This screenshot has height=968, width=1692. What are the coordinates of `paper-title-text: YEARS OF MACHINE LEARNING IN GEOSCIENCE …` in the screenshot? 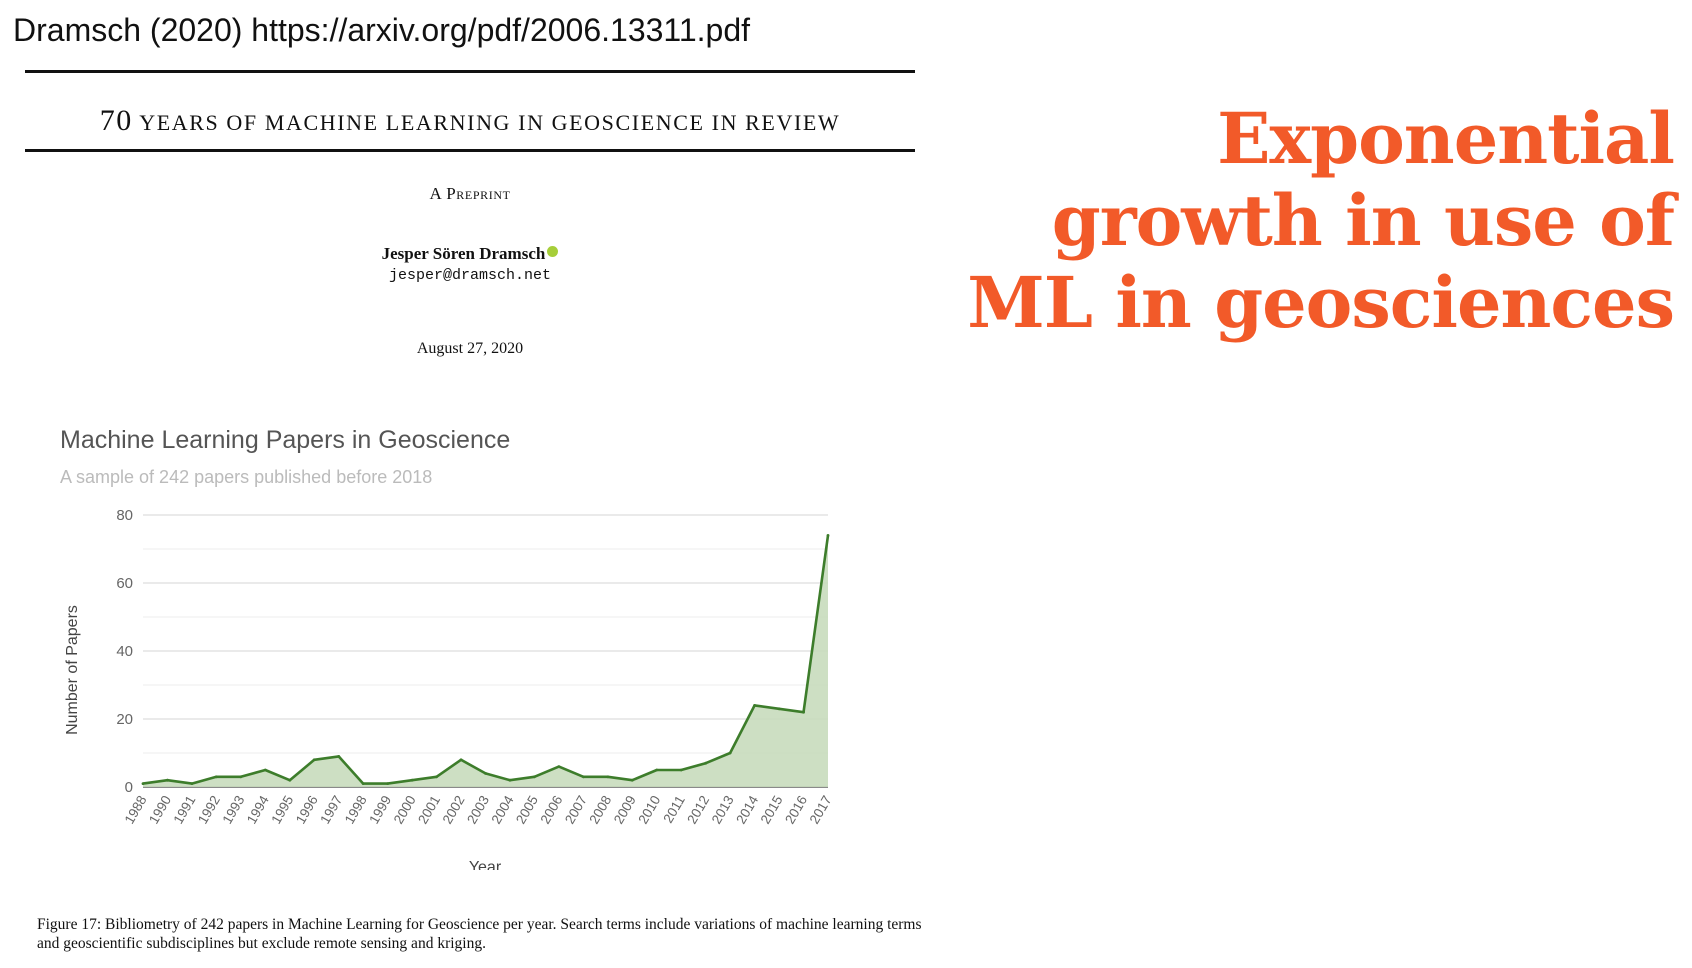 It's located at (490, 122).